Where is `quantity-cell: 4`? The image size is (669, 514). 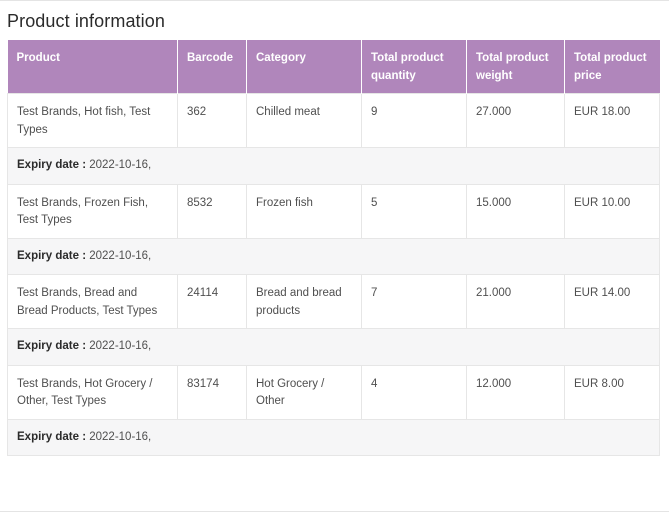 quantity-cell: 4 is located at coordinates (414, 392).